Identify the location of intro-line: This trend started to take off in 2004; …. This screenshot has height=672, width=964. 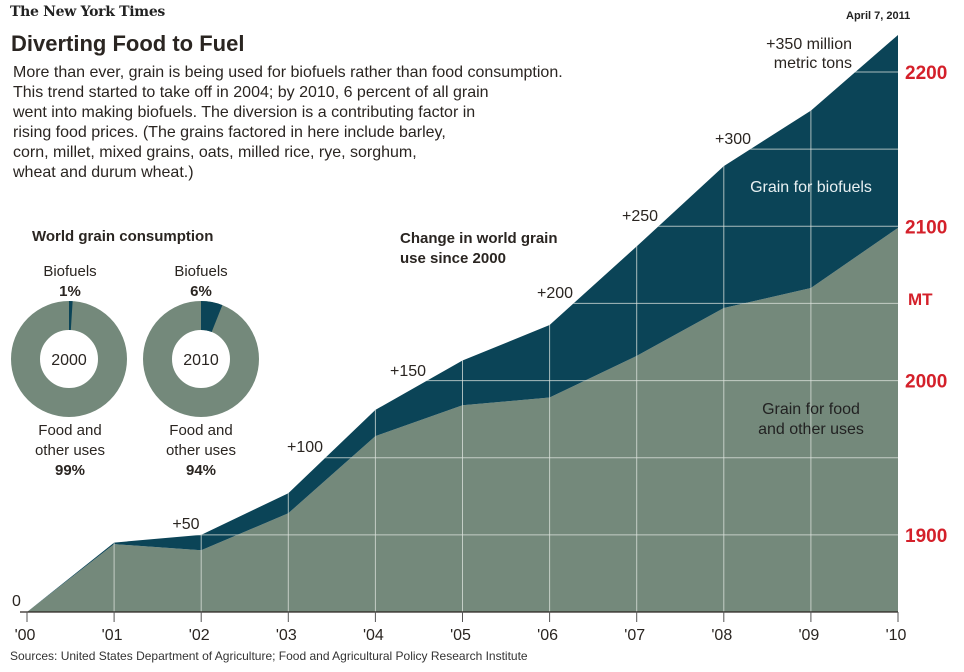
(251, 92).